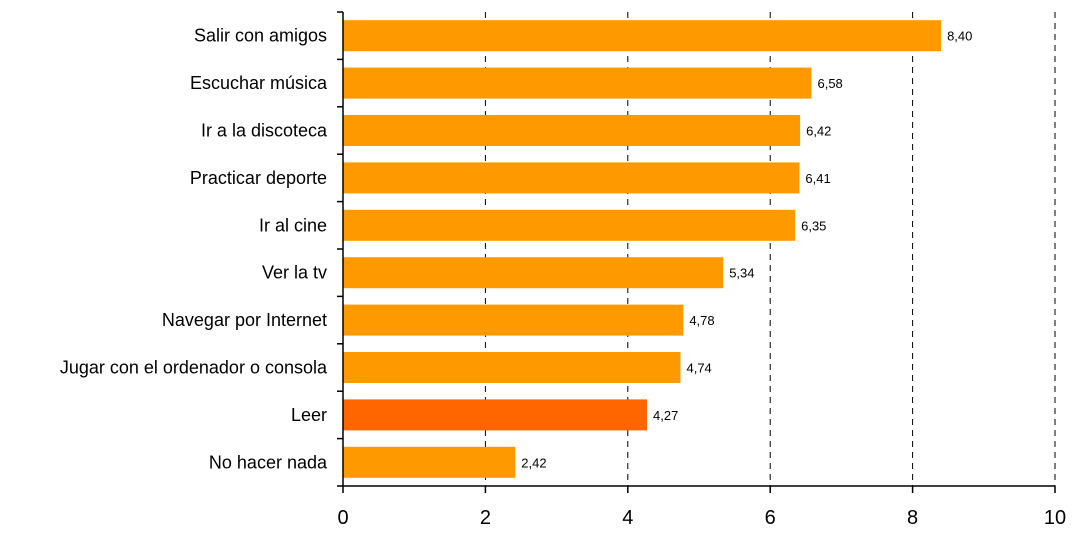 The width and height of the screenshot is (1074, 536). Describe the element at coordinates (912, 518) in the screenshot. I see `x-tick-label: 8` at that location.